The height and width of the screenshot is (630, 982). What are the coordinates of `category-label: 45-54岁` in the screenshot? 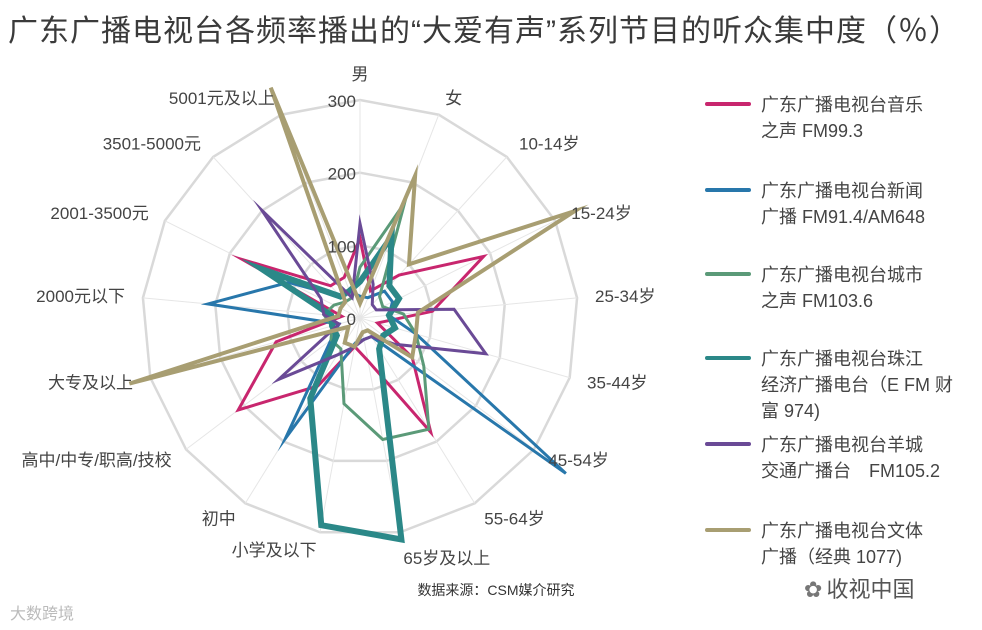 It's located at (578, 460).